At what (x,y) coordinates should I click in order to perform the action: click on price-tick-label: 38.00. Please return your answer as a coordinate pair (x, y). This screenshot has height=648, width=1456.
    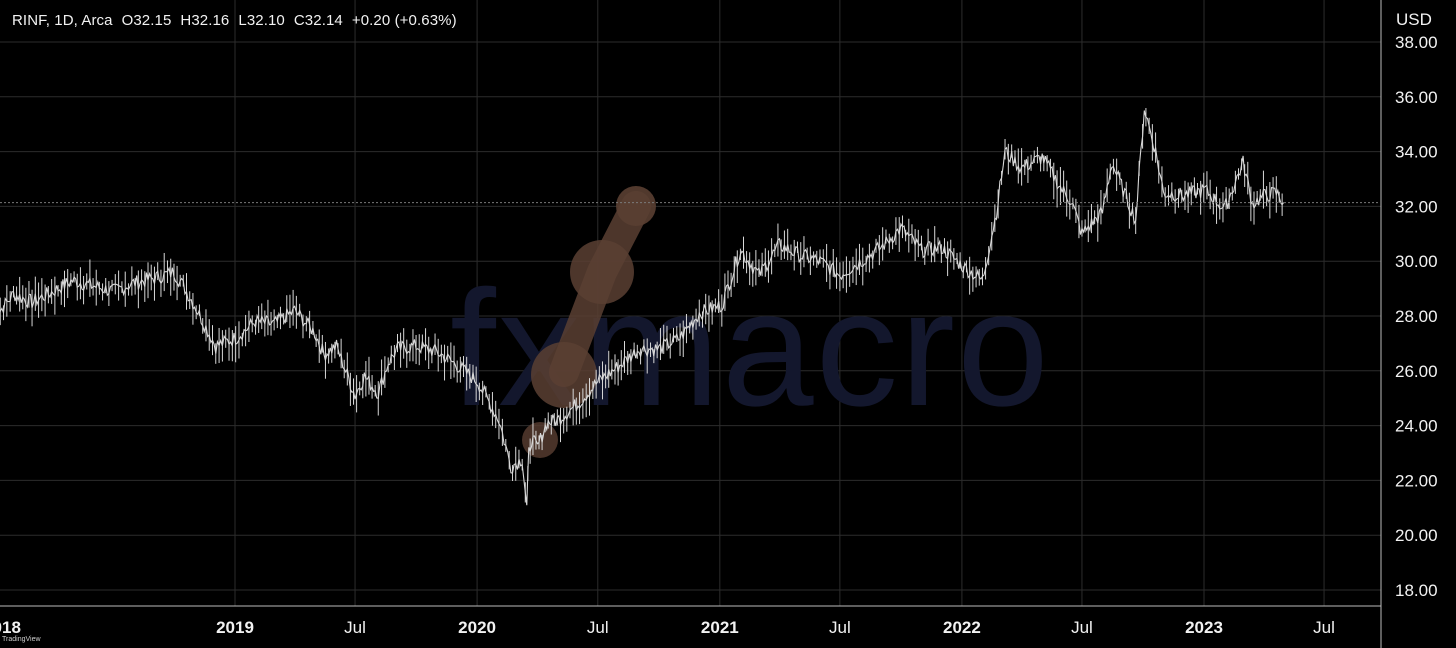
    Looking at the image, I should click on (1416, 42).